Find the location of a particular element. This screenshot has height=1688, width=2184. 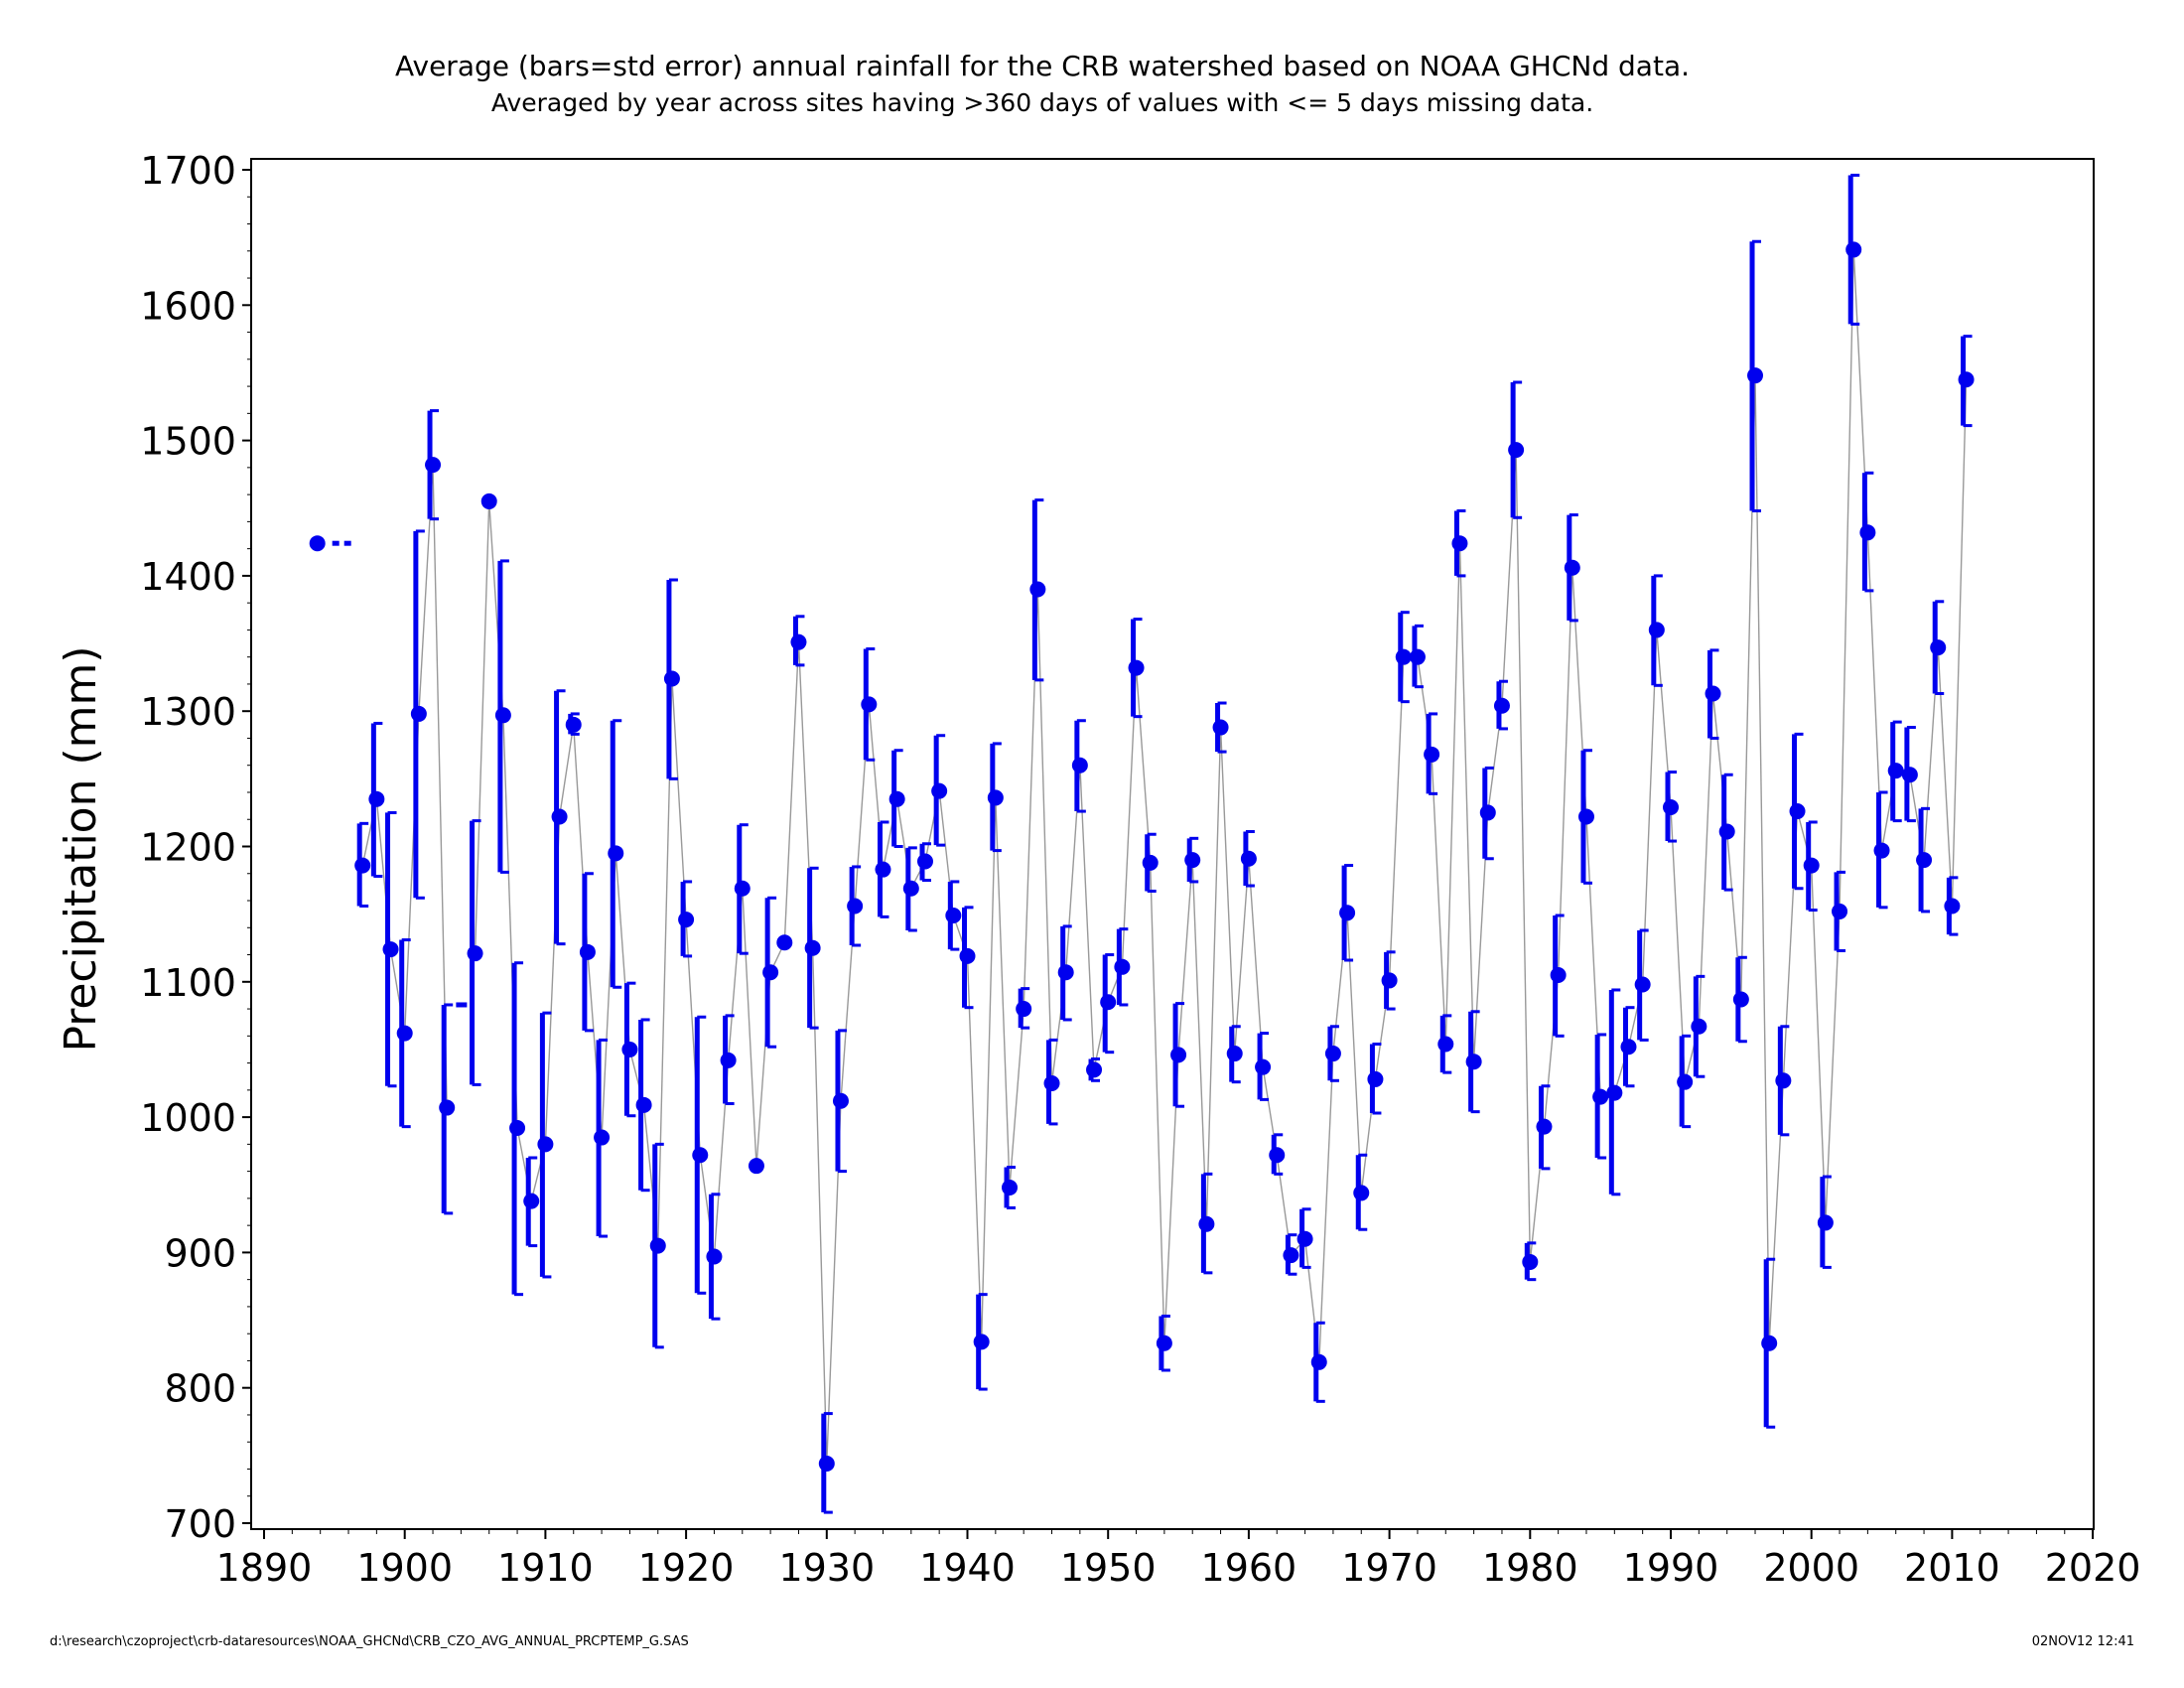

y-tick-label: 1300 is located at coordinates (188, 712).